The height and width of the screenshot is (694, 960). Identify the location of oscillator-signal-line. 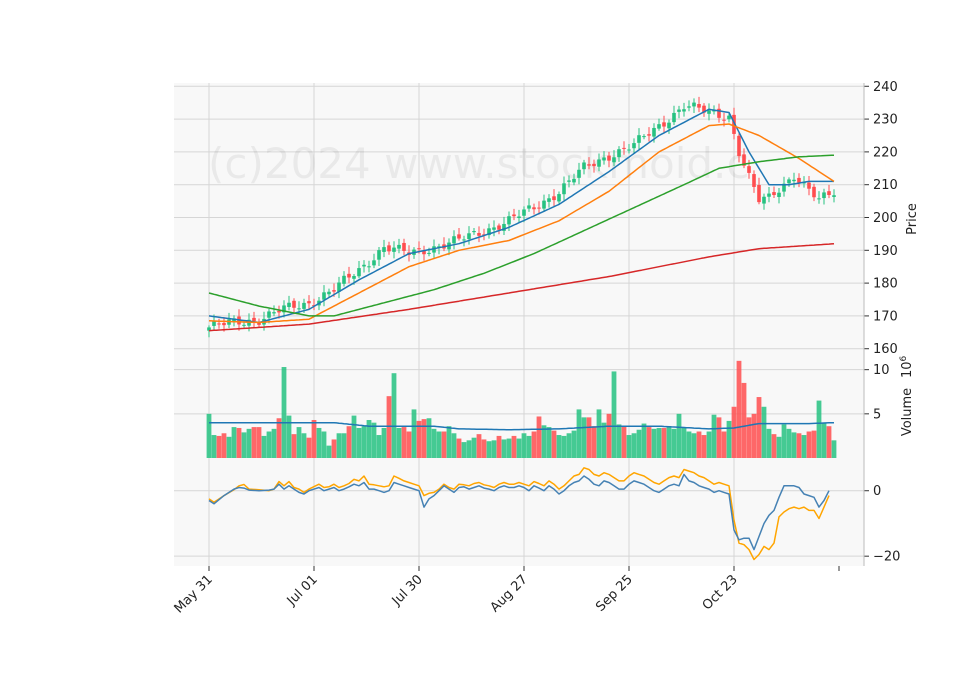
(519, 514).